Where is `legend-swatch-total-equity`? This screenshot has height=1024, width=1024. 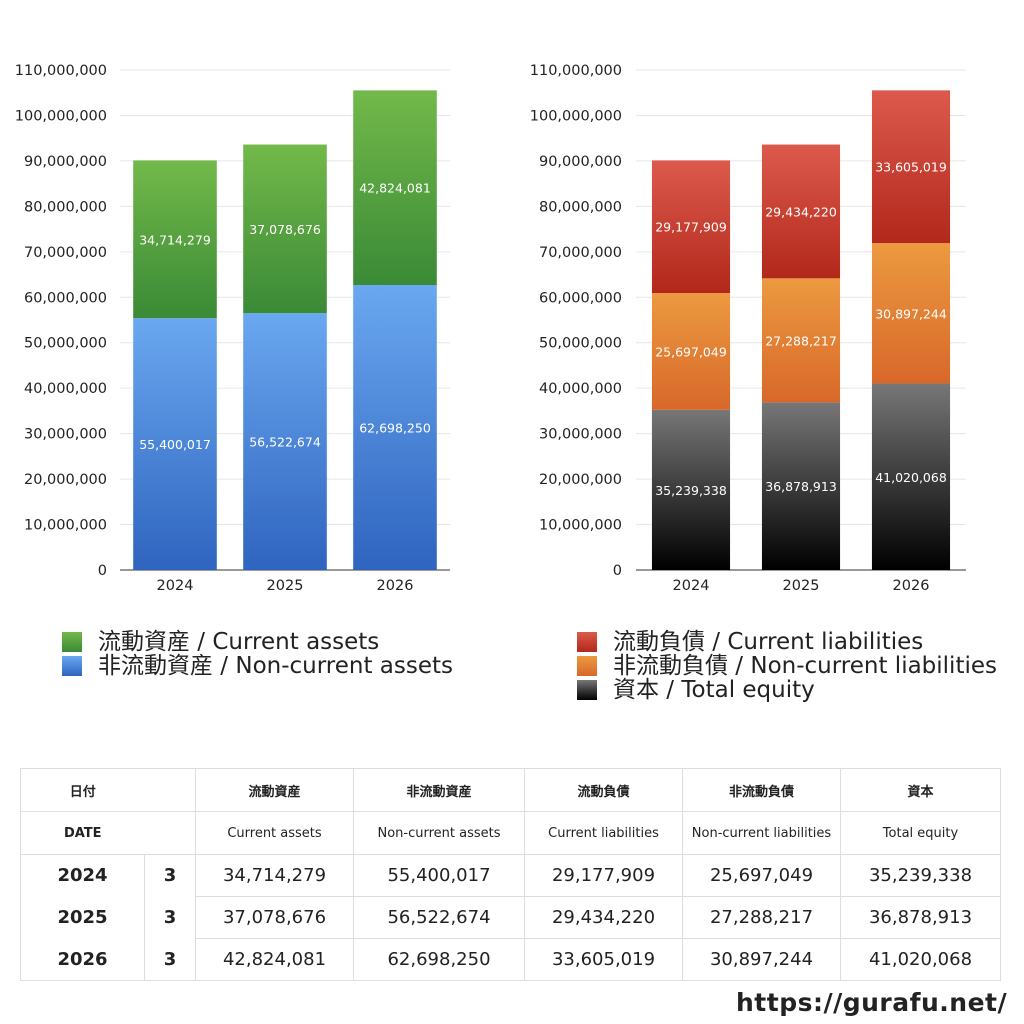
legend-swatch-total-equity is located at coordinates (587, 690).